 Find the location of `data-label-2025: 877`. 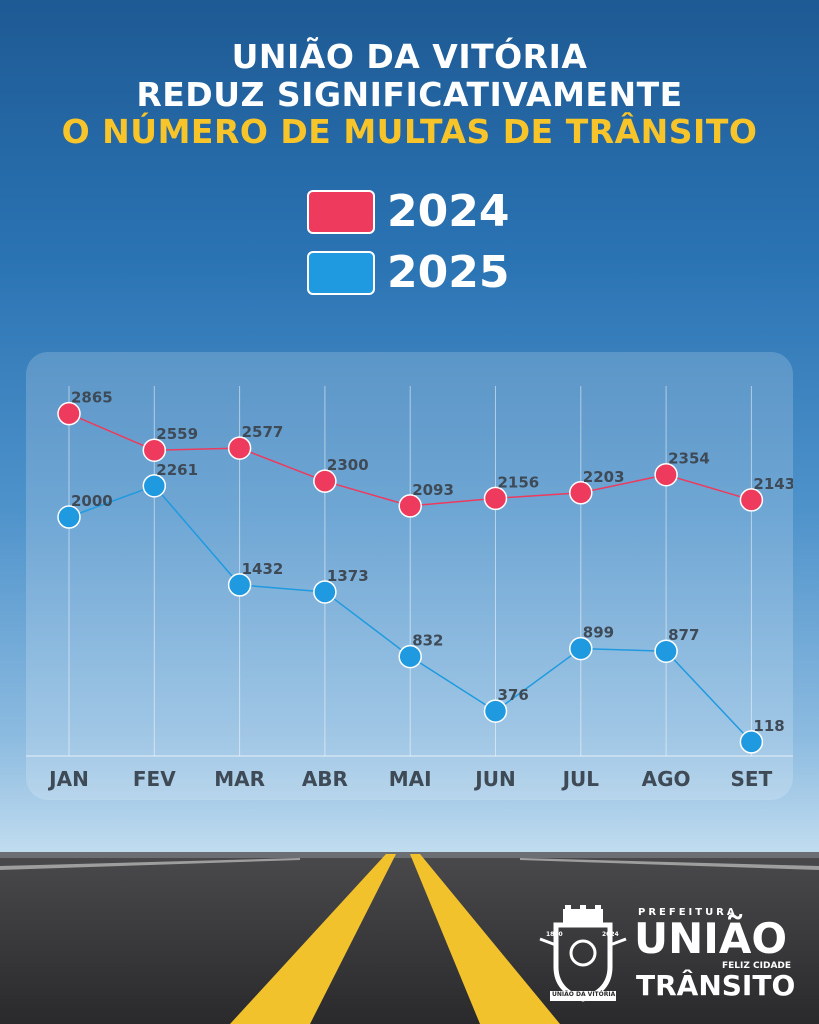

data-label-2025: 877 is located at coordinates (683, 635).